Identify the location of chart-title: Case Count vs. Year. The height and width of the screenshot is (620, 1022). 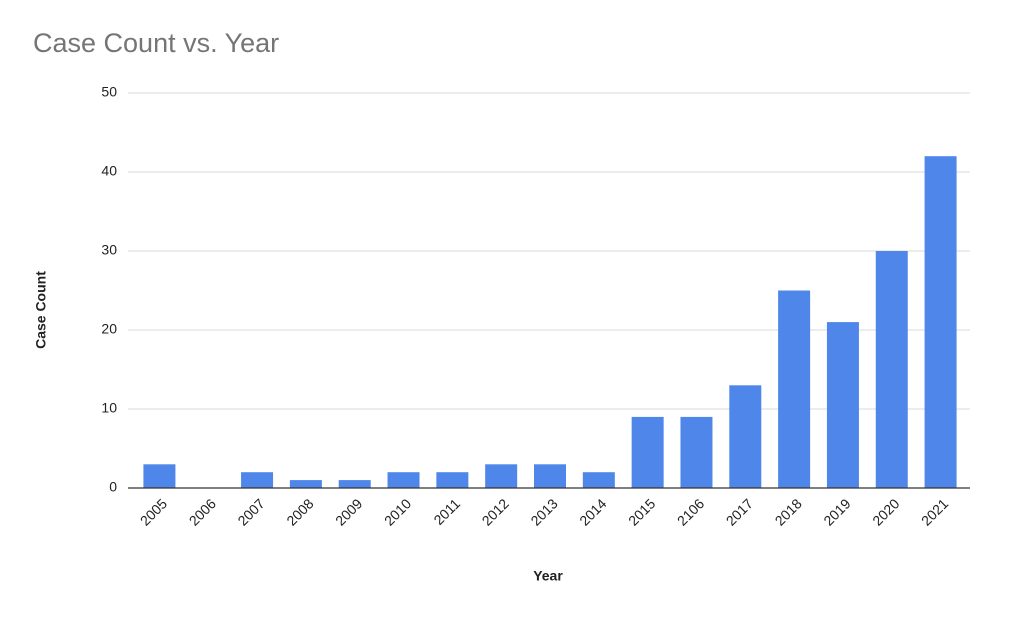
(156, 43).